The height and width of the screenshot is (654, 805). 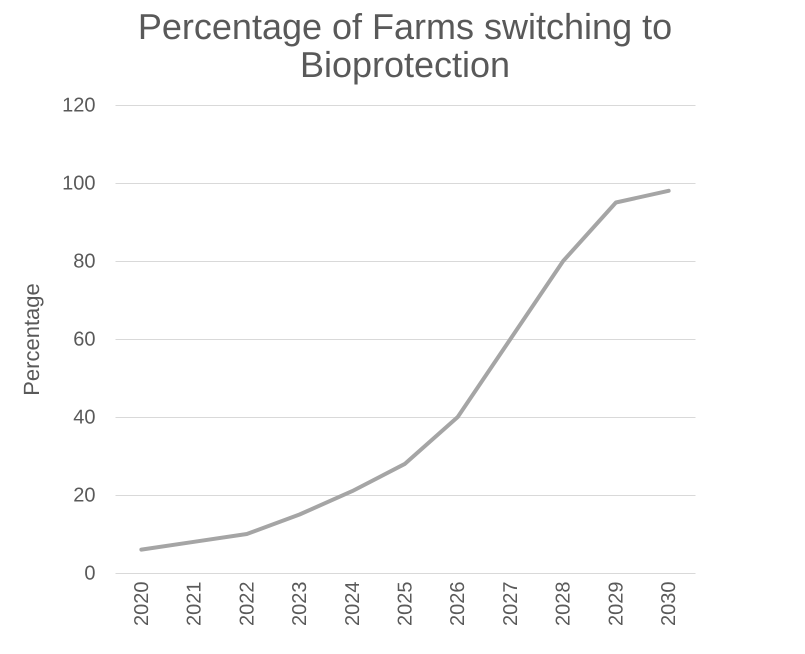 What do you see at coordinates (405, 604) in the screenshot?
I see `x-tick-label: 2025` at bounding box center [405, 604].